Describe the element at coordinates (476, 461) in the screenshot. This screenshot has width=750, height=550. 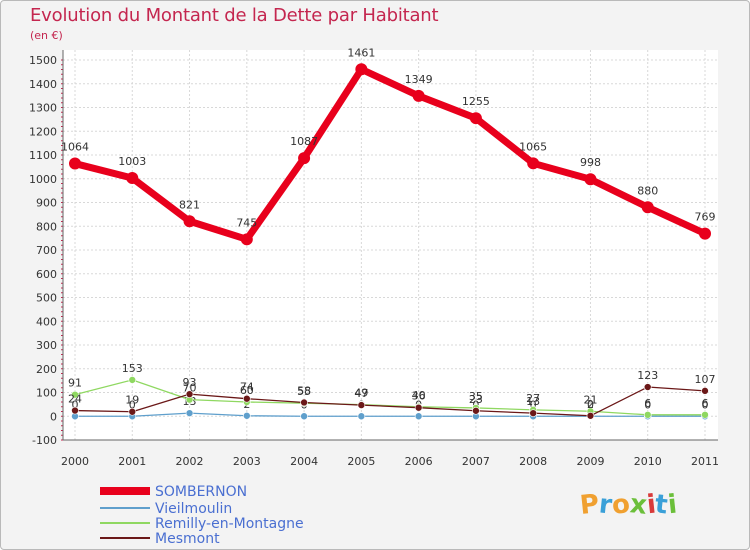
I see `x-tick-label: 2007` at that location.